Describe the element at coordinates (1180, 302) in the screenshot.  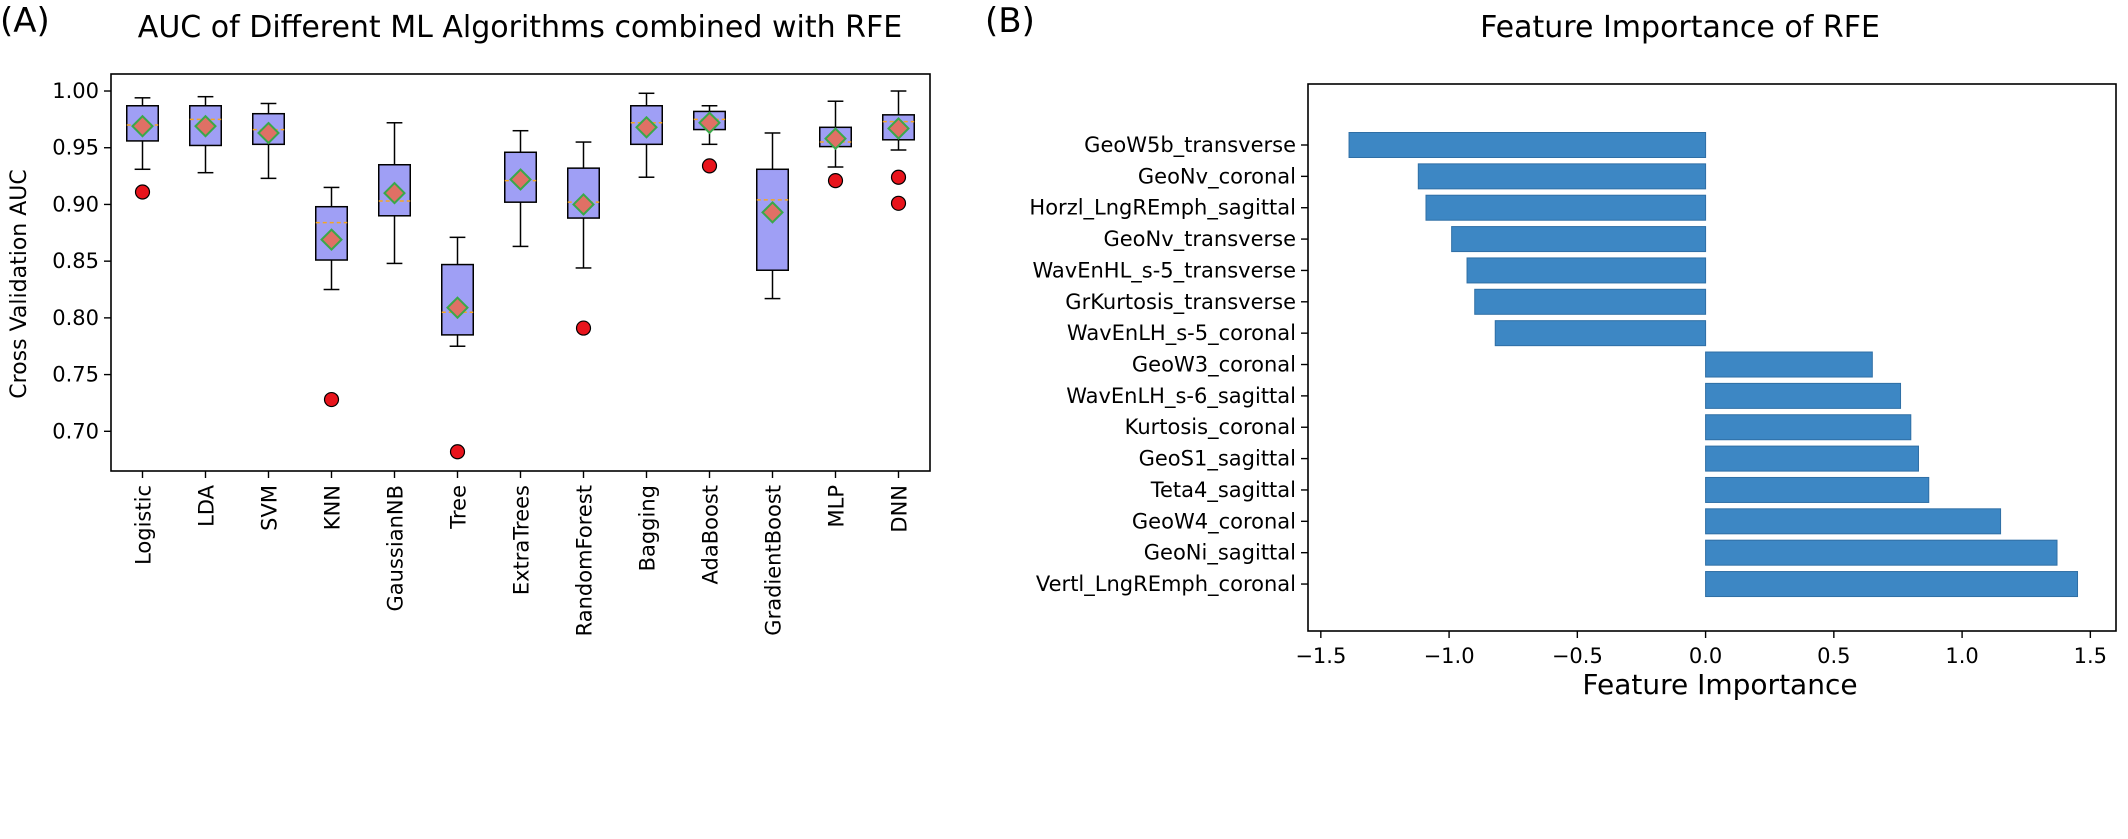
I see `y-tick-label: GrKurtosis_transverse` at that location.